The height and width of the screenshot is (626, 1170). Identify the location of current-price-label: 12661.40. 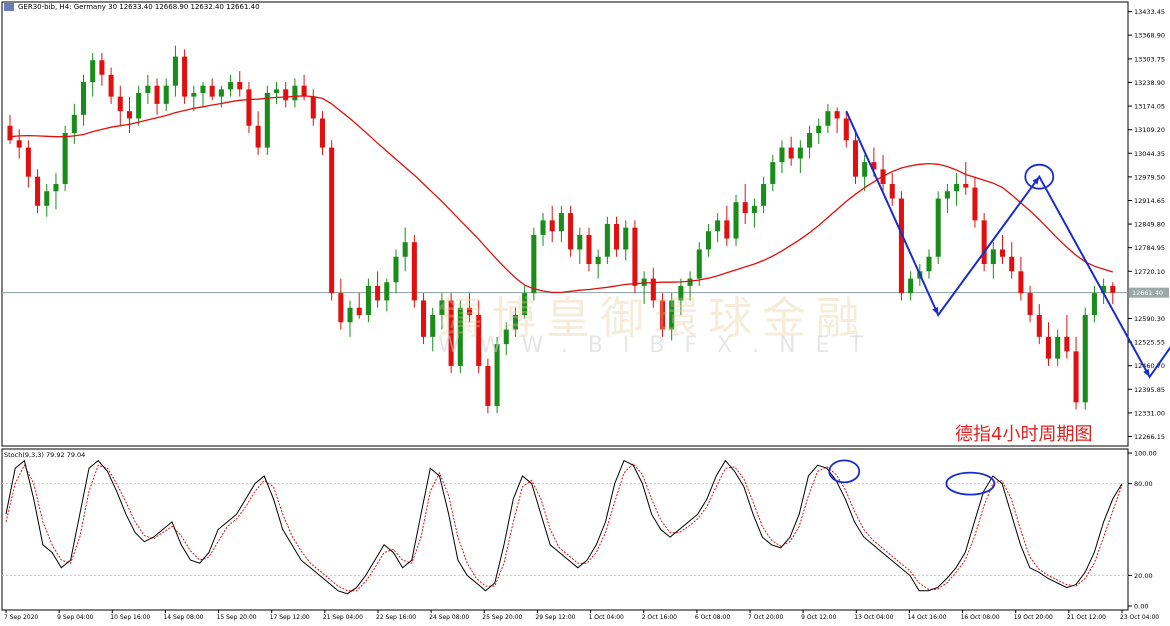
(1147, 293).